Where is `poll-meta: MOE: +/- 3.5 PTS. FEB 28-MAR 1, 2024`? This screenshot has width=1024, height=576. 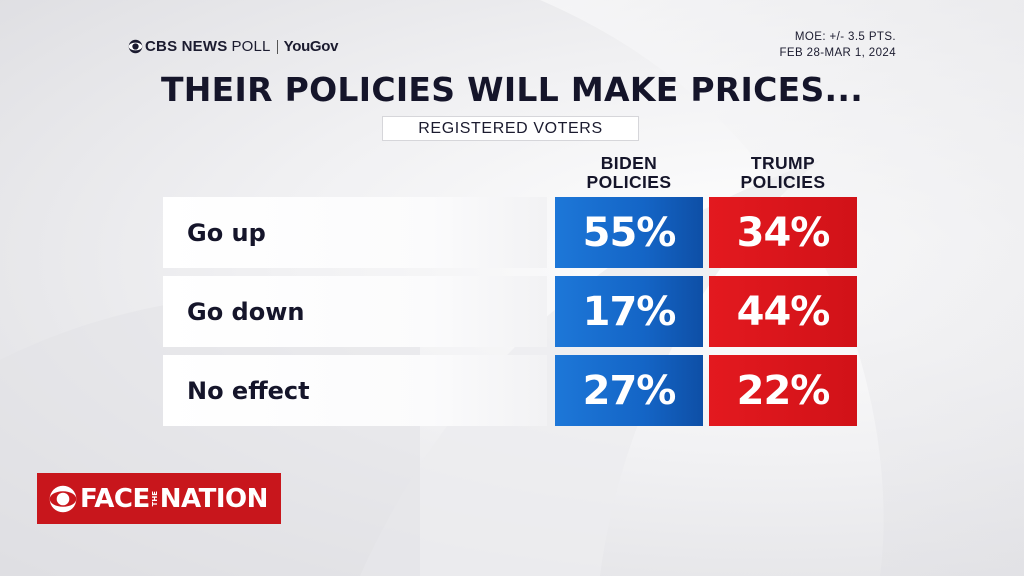 poll-meta: MOE: +/- 3.5 PTS. FEB 28-MAR 1, 2024 is located at coordinates (837, 45).